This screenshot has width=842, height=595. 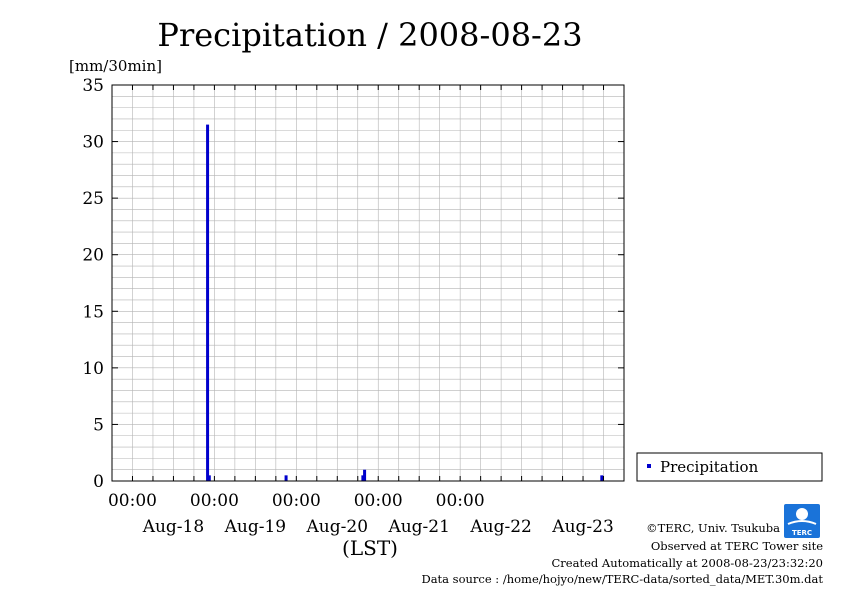 What do you see at coordinates (115, 66) in the screenshot?
I see `y-axis-unit: [mm/30min]` at bounding box center [115, 66].